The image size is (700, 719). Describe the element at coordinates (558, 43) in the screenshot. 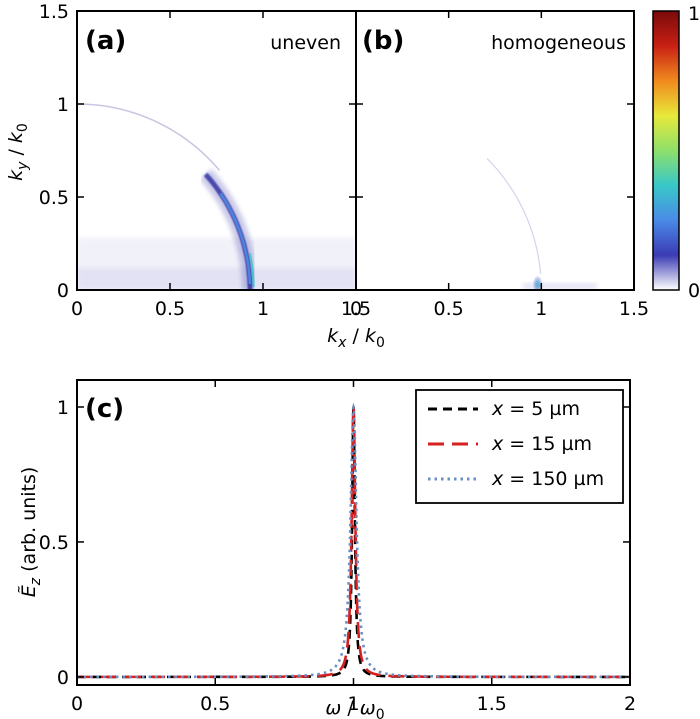

I see `panel-b-annotation: homogeneous` at that location.